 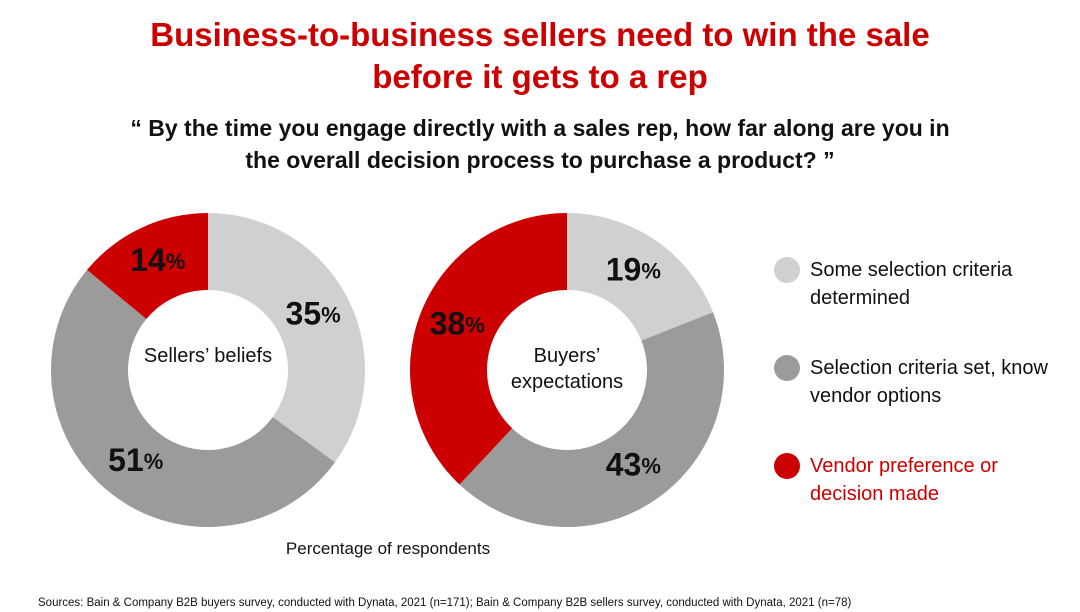 I want to click on axis-label: Percentage of respondents, so click(x=388, y=548).